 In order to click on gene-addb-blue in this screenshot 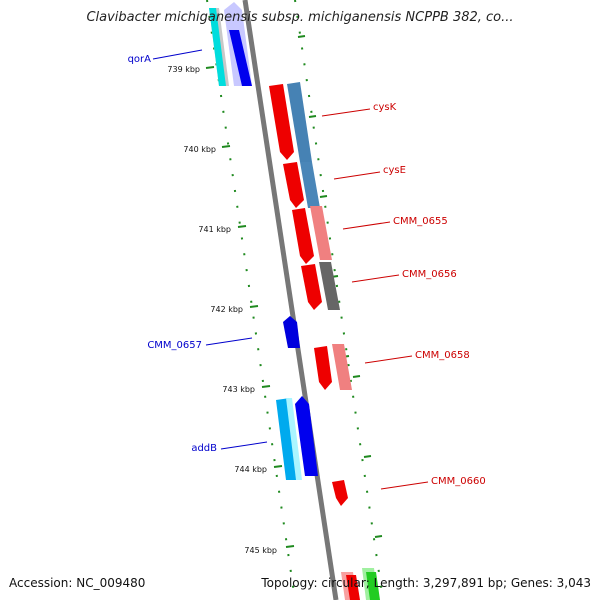, I will do `click(306, 436)`.